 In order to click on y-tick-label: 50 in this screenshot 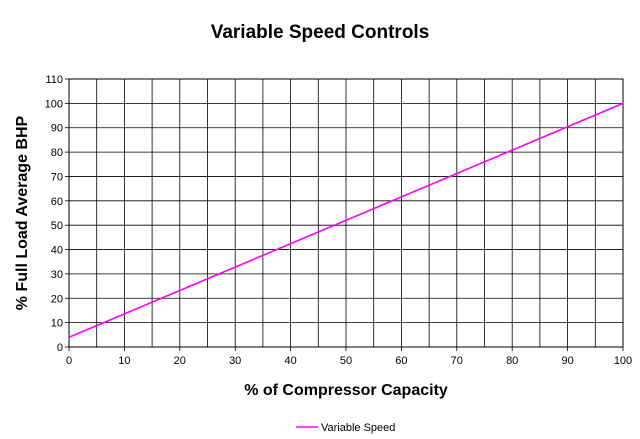, I will do `click(57, 226)`.